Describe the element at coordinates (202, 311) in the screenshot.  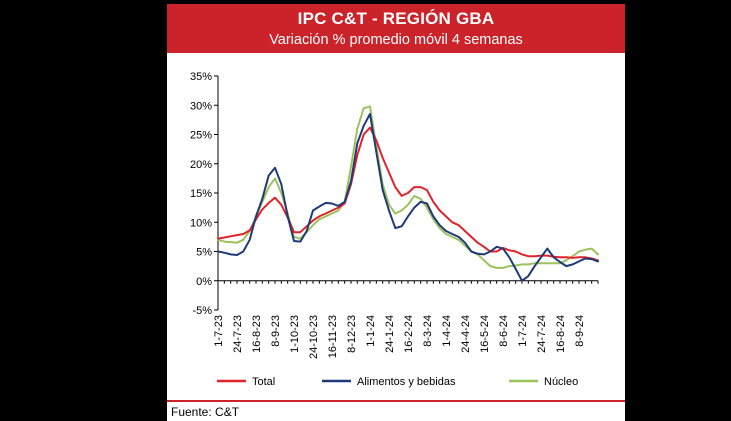
I see `y-tick-label: -5%` at that location.